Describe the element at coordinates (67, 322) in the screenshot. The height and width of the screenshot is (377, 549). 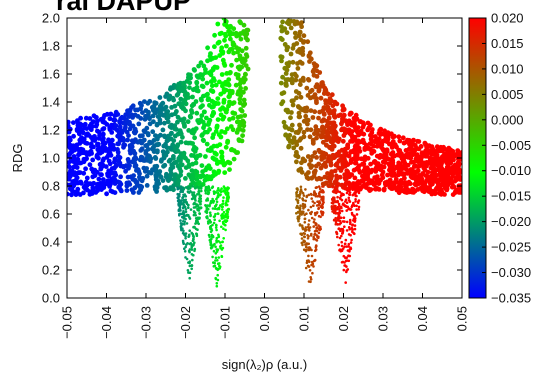
I see `x-tick-label: −0.05` at that location.